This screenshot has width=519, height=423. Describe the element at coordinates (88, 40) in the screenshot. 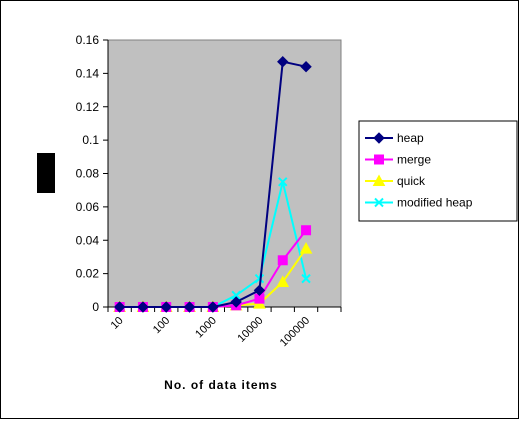

I see `y-tick-label: 0.16` at that location.